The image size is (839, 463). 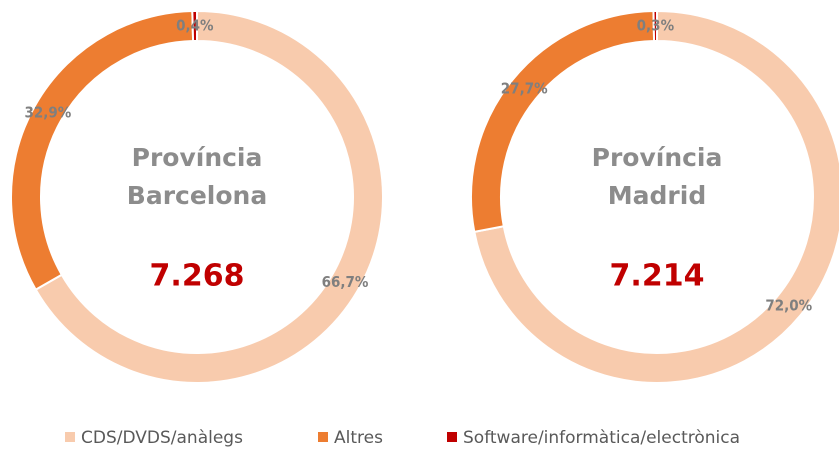 I want to click on center-title: Madrid, so click(x=657, y=195).